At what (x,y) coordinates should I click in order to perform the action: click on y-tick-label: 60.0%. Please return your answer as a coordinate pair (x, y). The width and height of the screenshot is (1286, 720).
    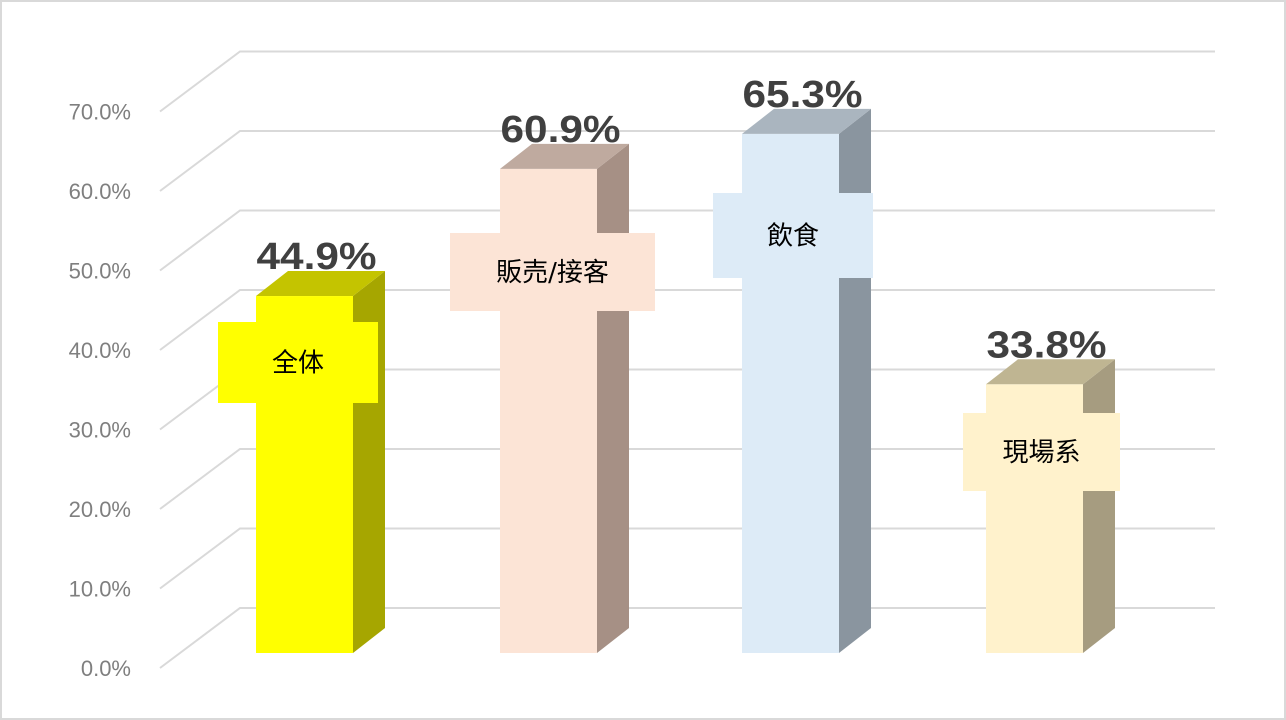
    Looking at the image, I should click on (100, 191).